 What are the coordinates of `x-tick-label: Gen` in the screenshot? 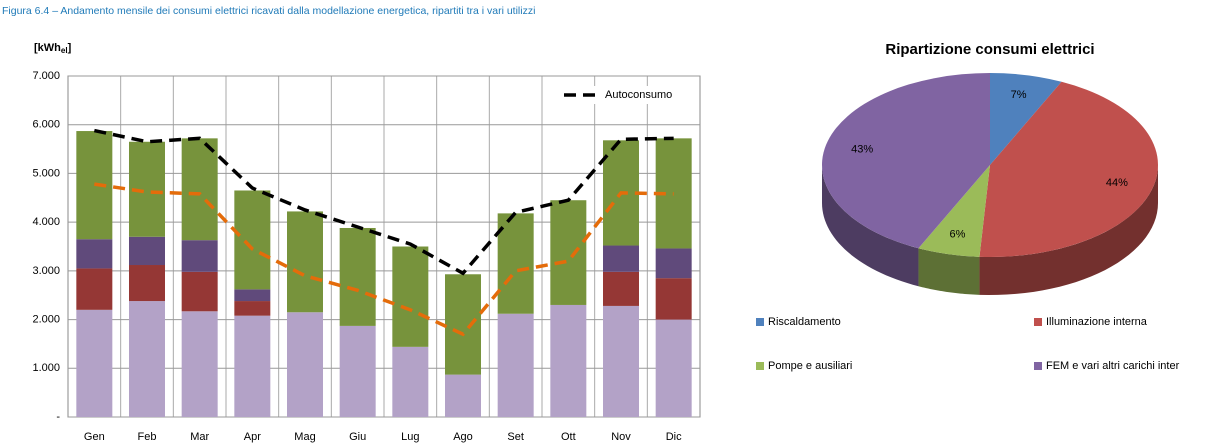 It's located at (94, 437).